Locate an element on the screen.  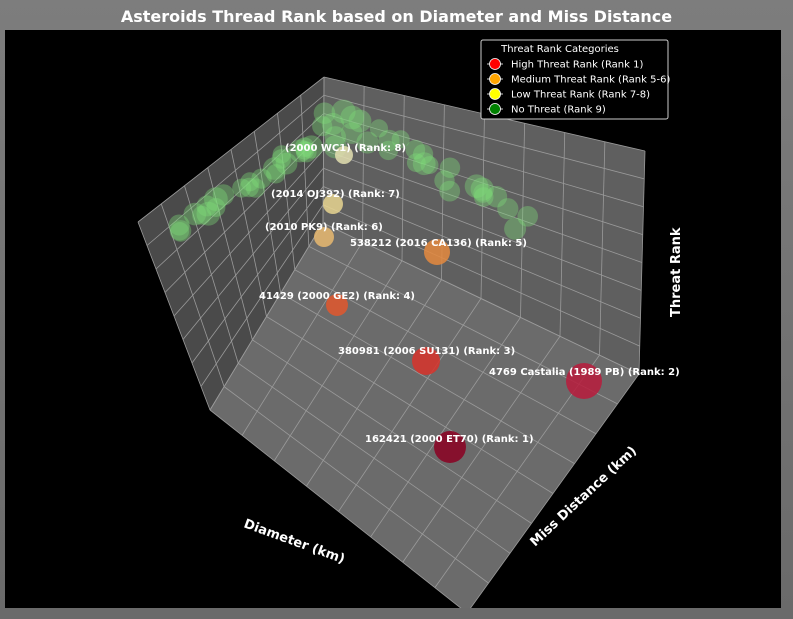
point-label: 162421 (2000 ET70) (Rank: 1) is located at coordinates (449, 439).